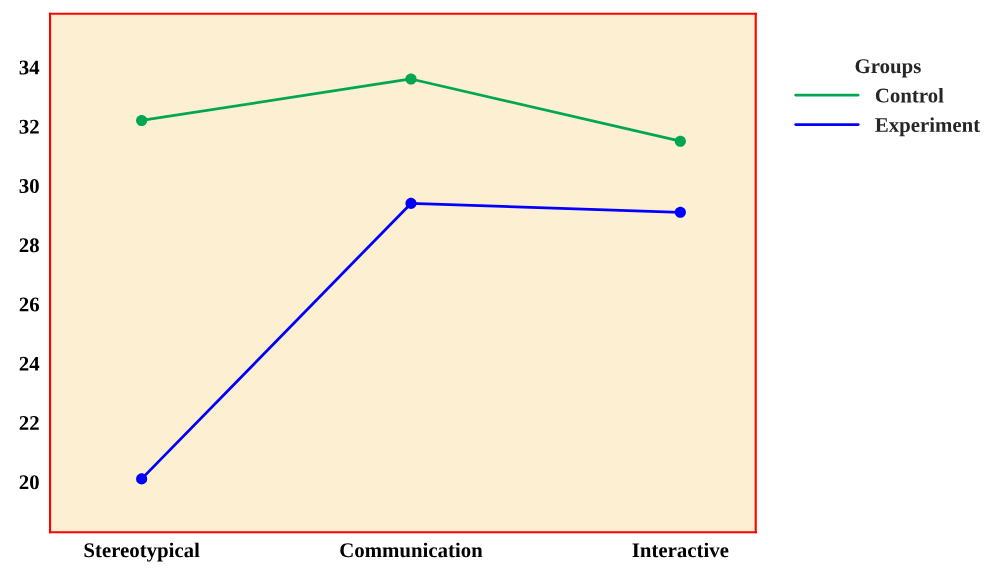  Describe the element at coordinates (29, 304) in the screenshot. I see `y-tick-label: 26` at that location.